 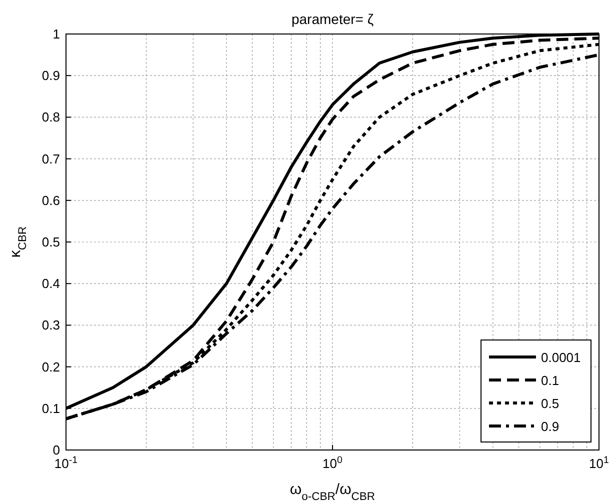 What do you see at coordinates (550, 403) in the screenshot?
I see `legend-label: 0.5` at bounding box center [550, 403].